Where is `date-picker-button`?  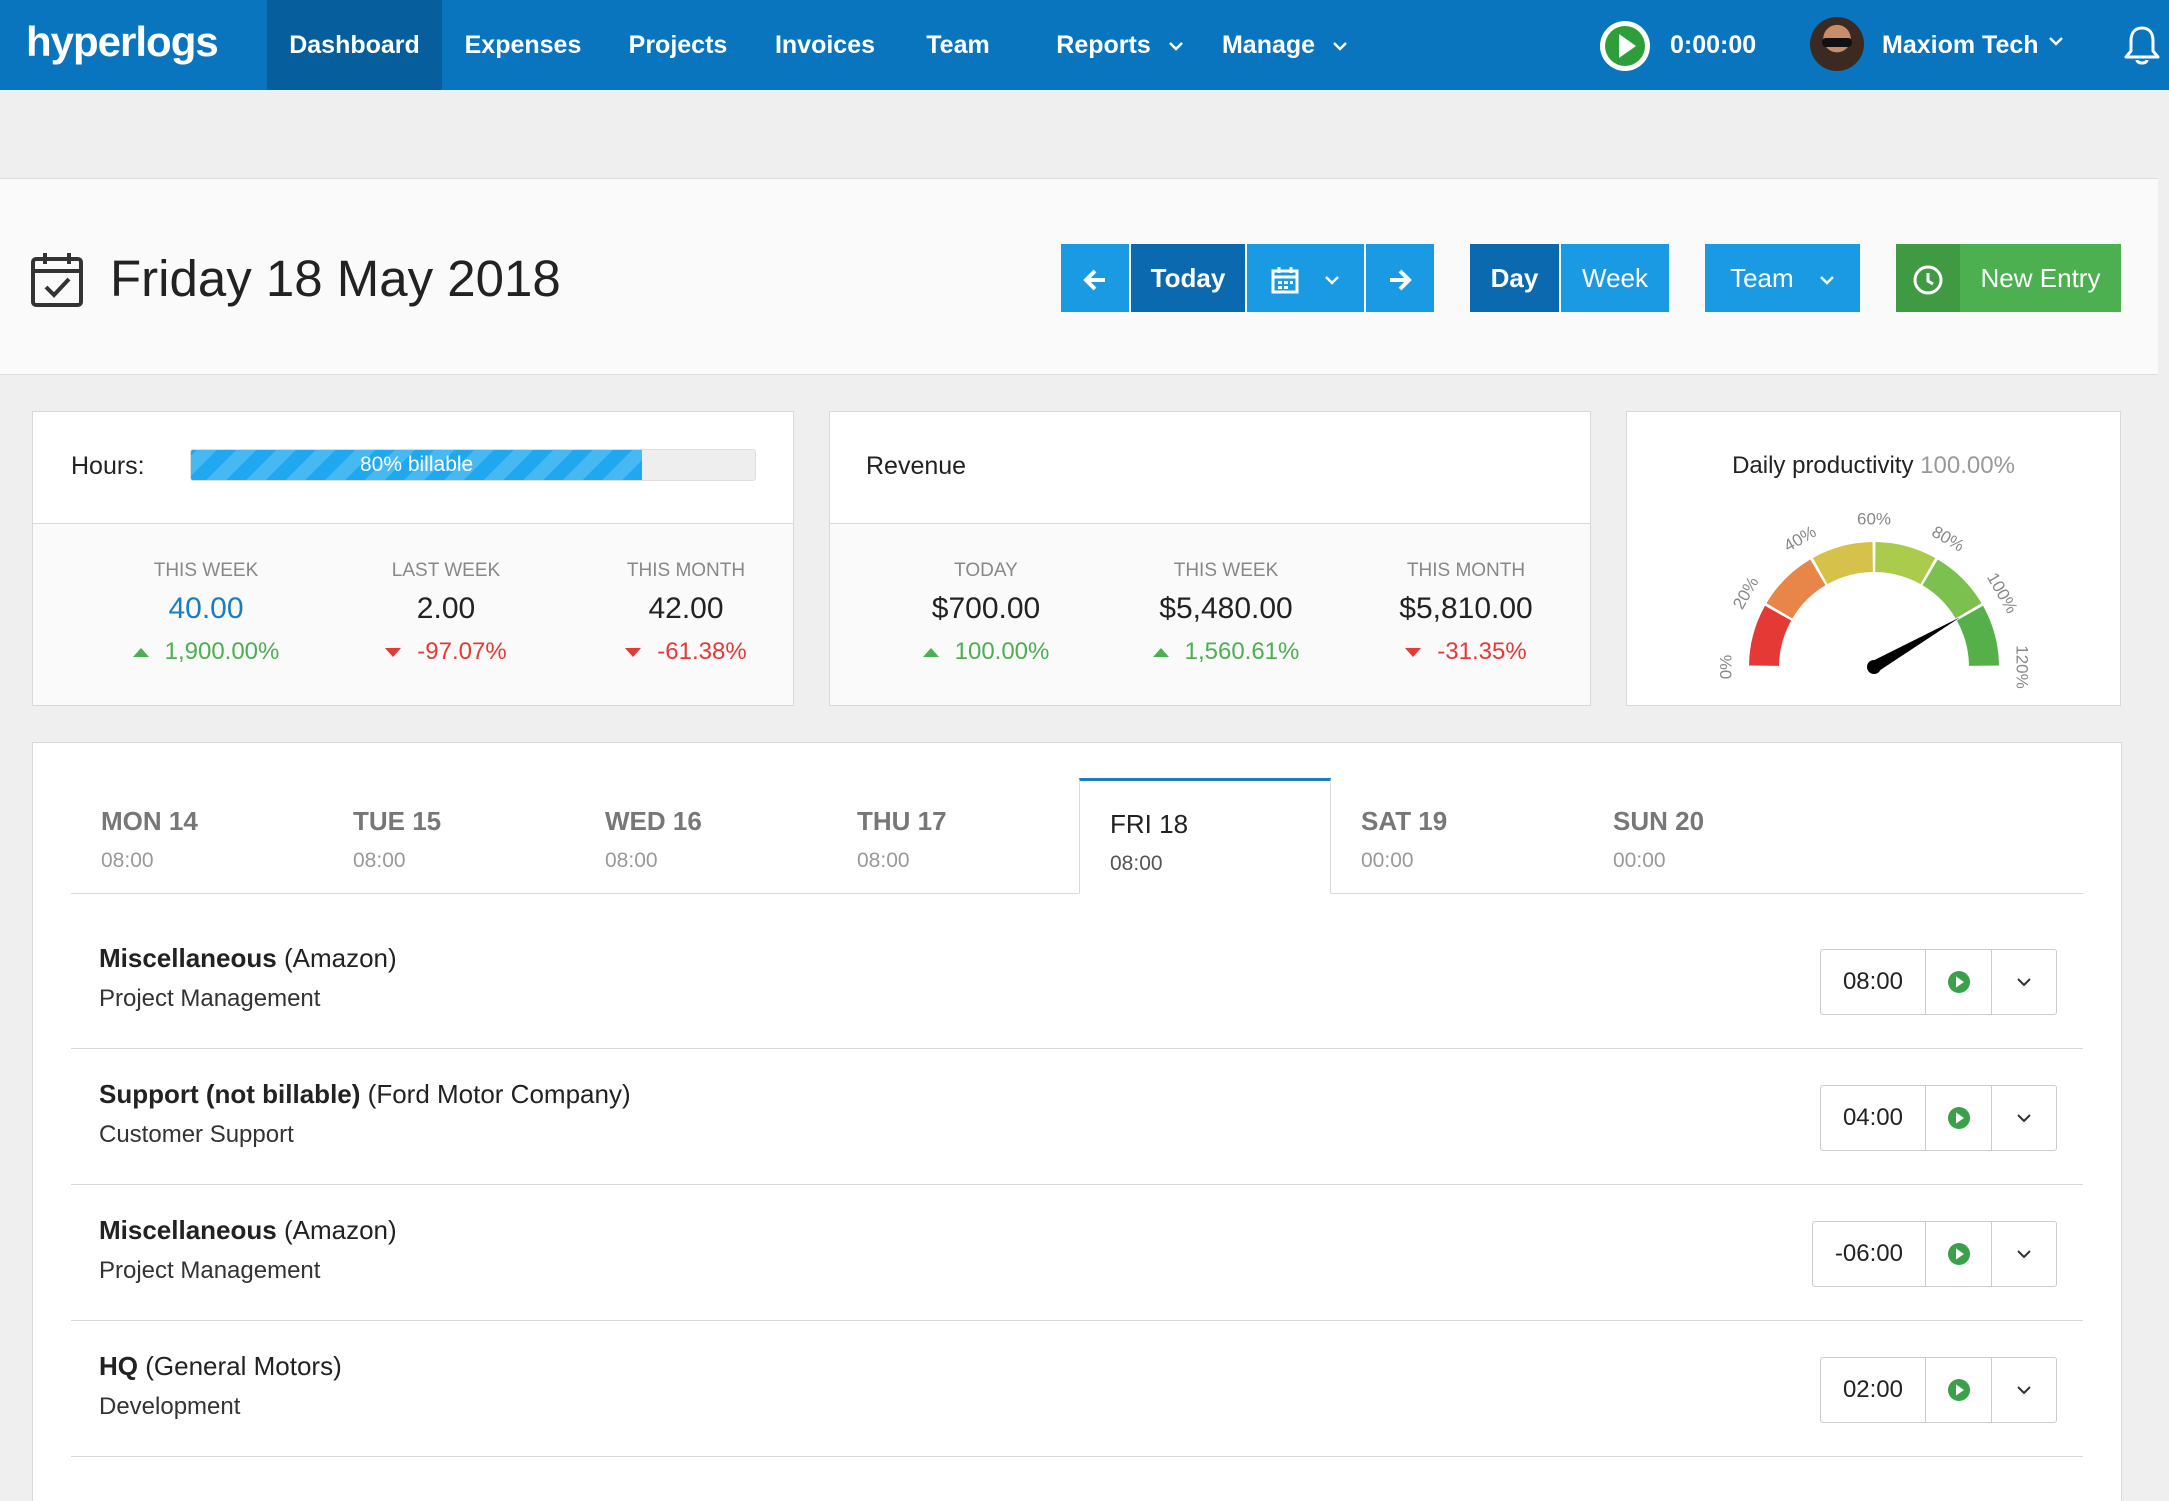
date-picker-button is located at coordinates (1305, 278).